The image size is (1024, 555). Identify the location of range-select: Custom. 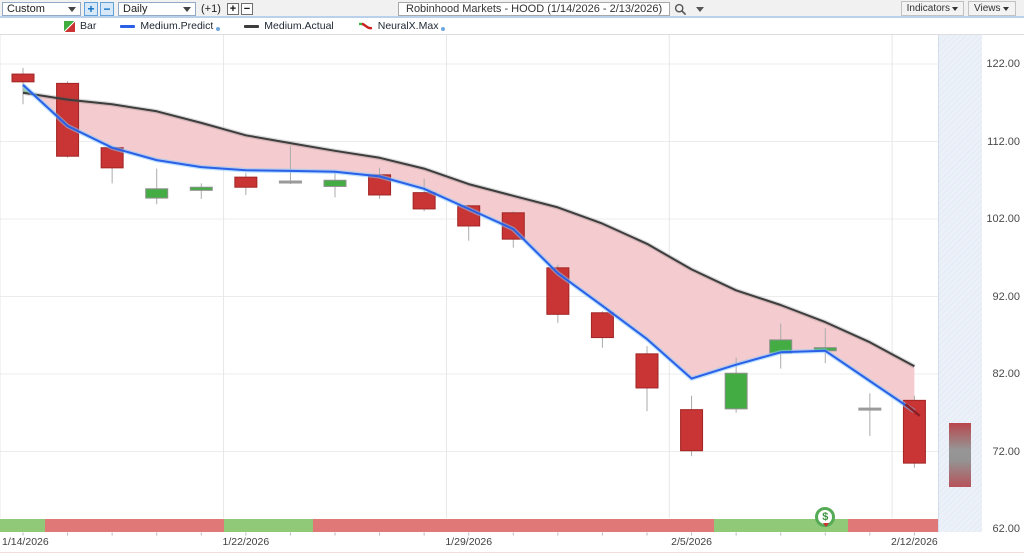
(41, 9).